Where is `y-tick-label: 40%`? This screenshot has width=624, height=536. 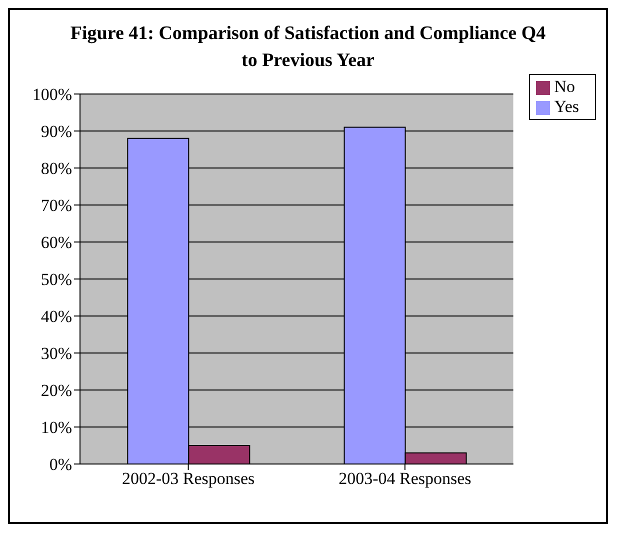 y-tick-label: 40% is located at coordinates (56, 316).